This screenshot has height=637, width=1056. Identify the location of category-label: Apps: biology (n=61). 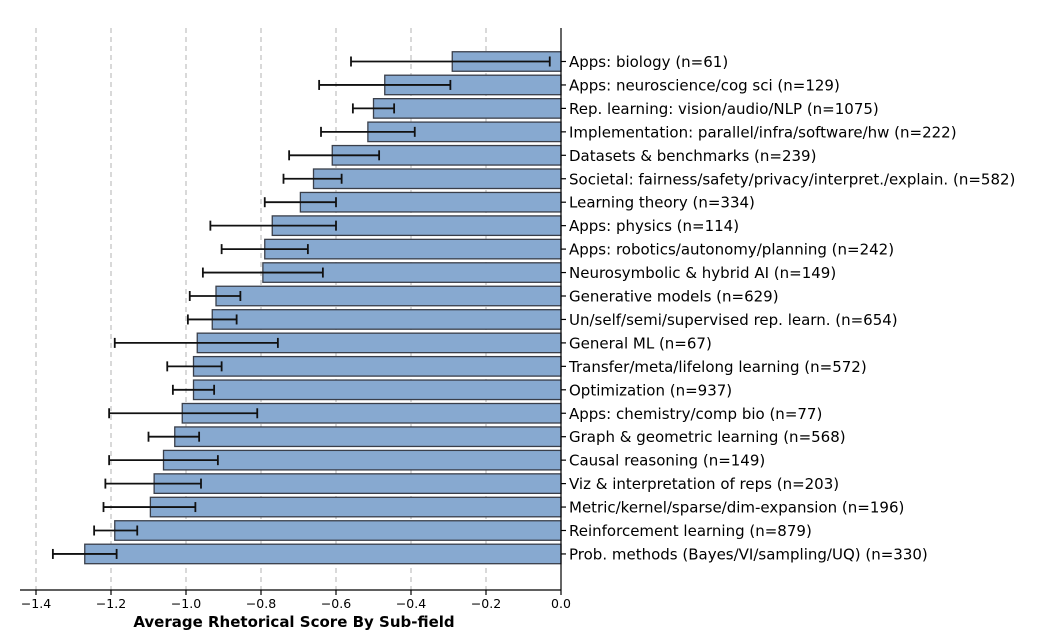
(648, 62).